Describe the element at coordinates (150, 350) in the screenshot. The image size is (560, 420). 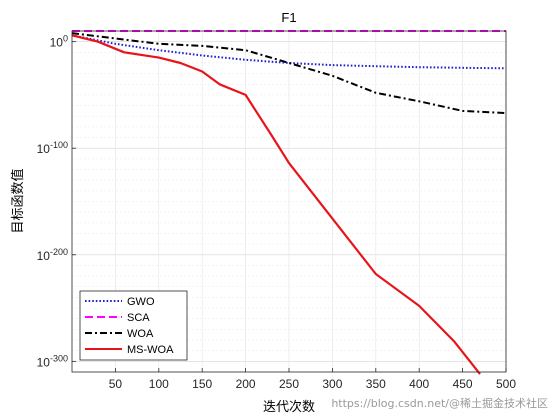
I see `legend-label: MS-WOA` at that location.